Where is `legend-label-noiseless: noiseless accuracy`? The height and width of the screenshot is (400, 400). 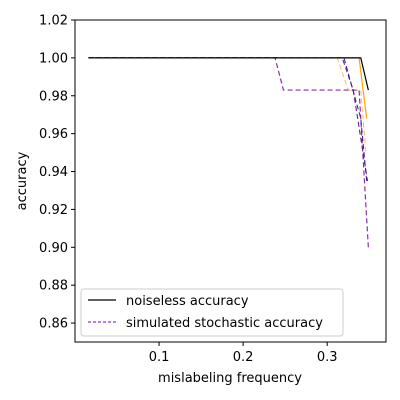 legend-label-noiseless: noiseless accuracy is located at coordinates (187, 301).